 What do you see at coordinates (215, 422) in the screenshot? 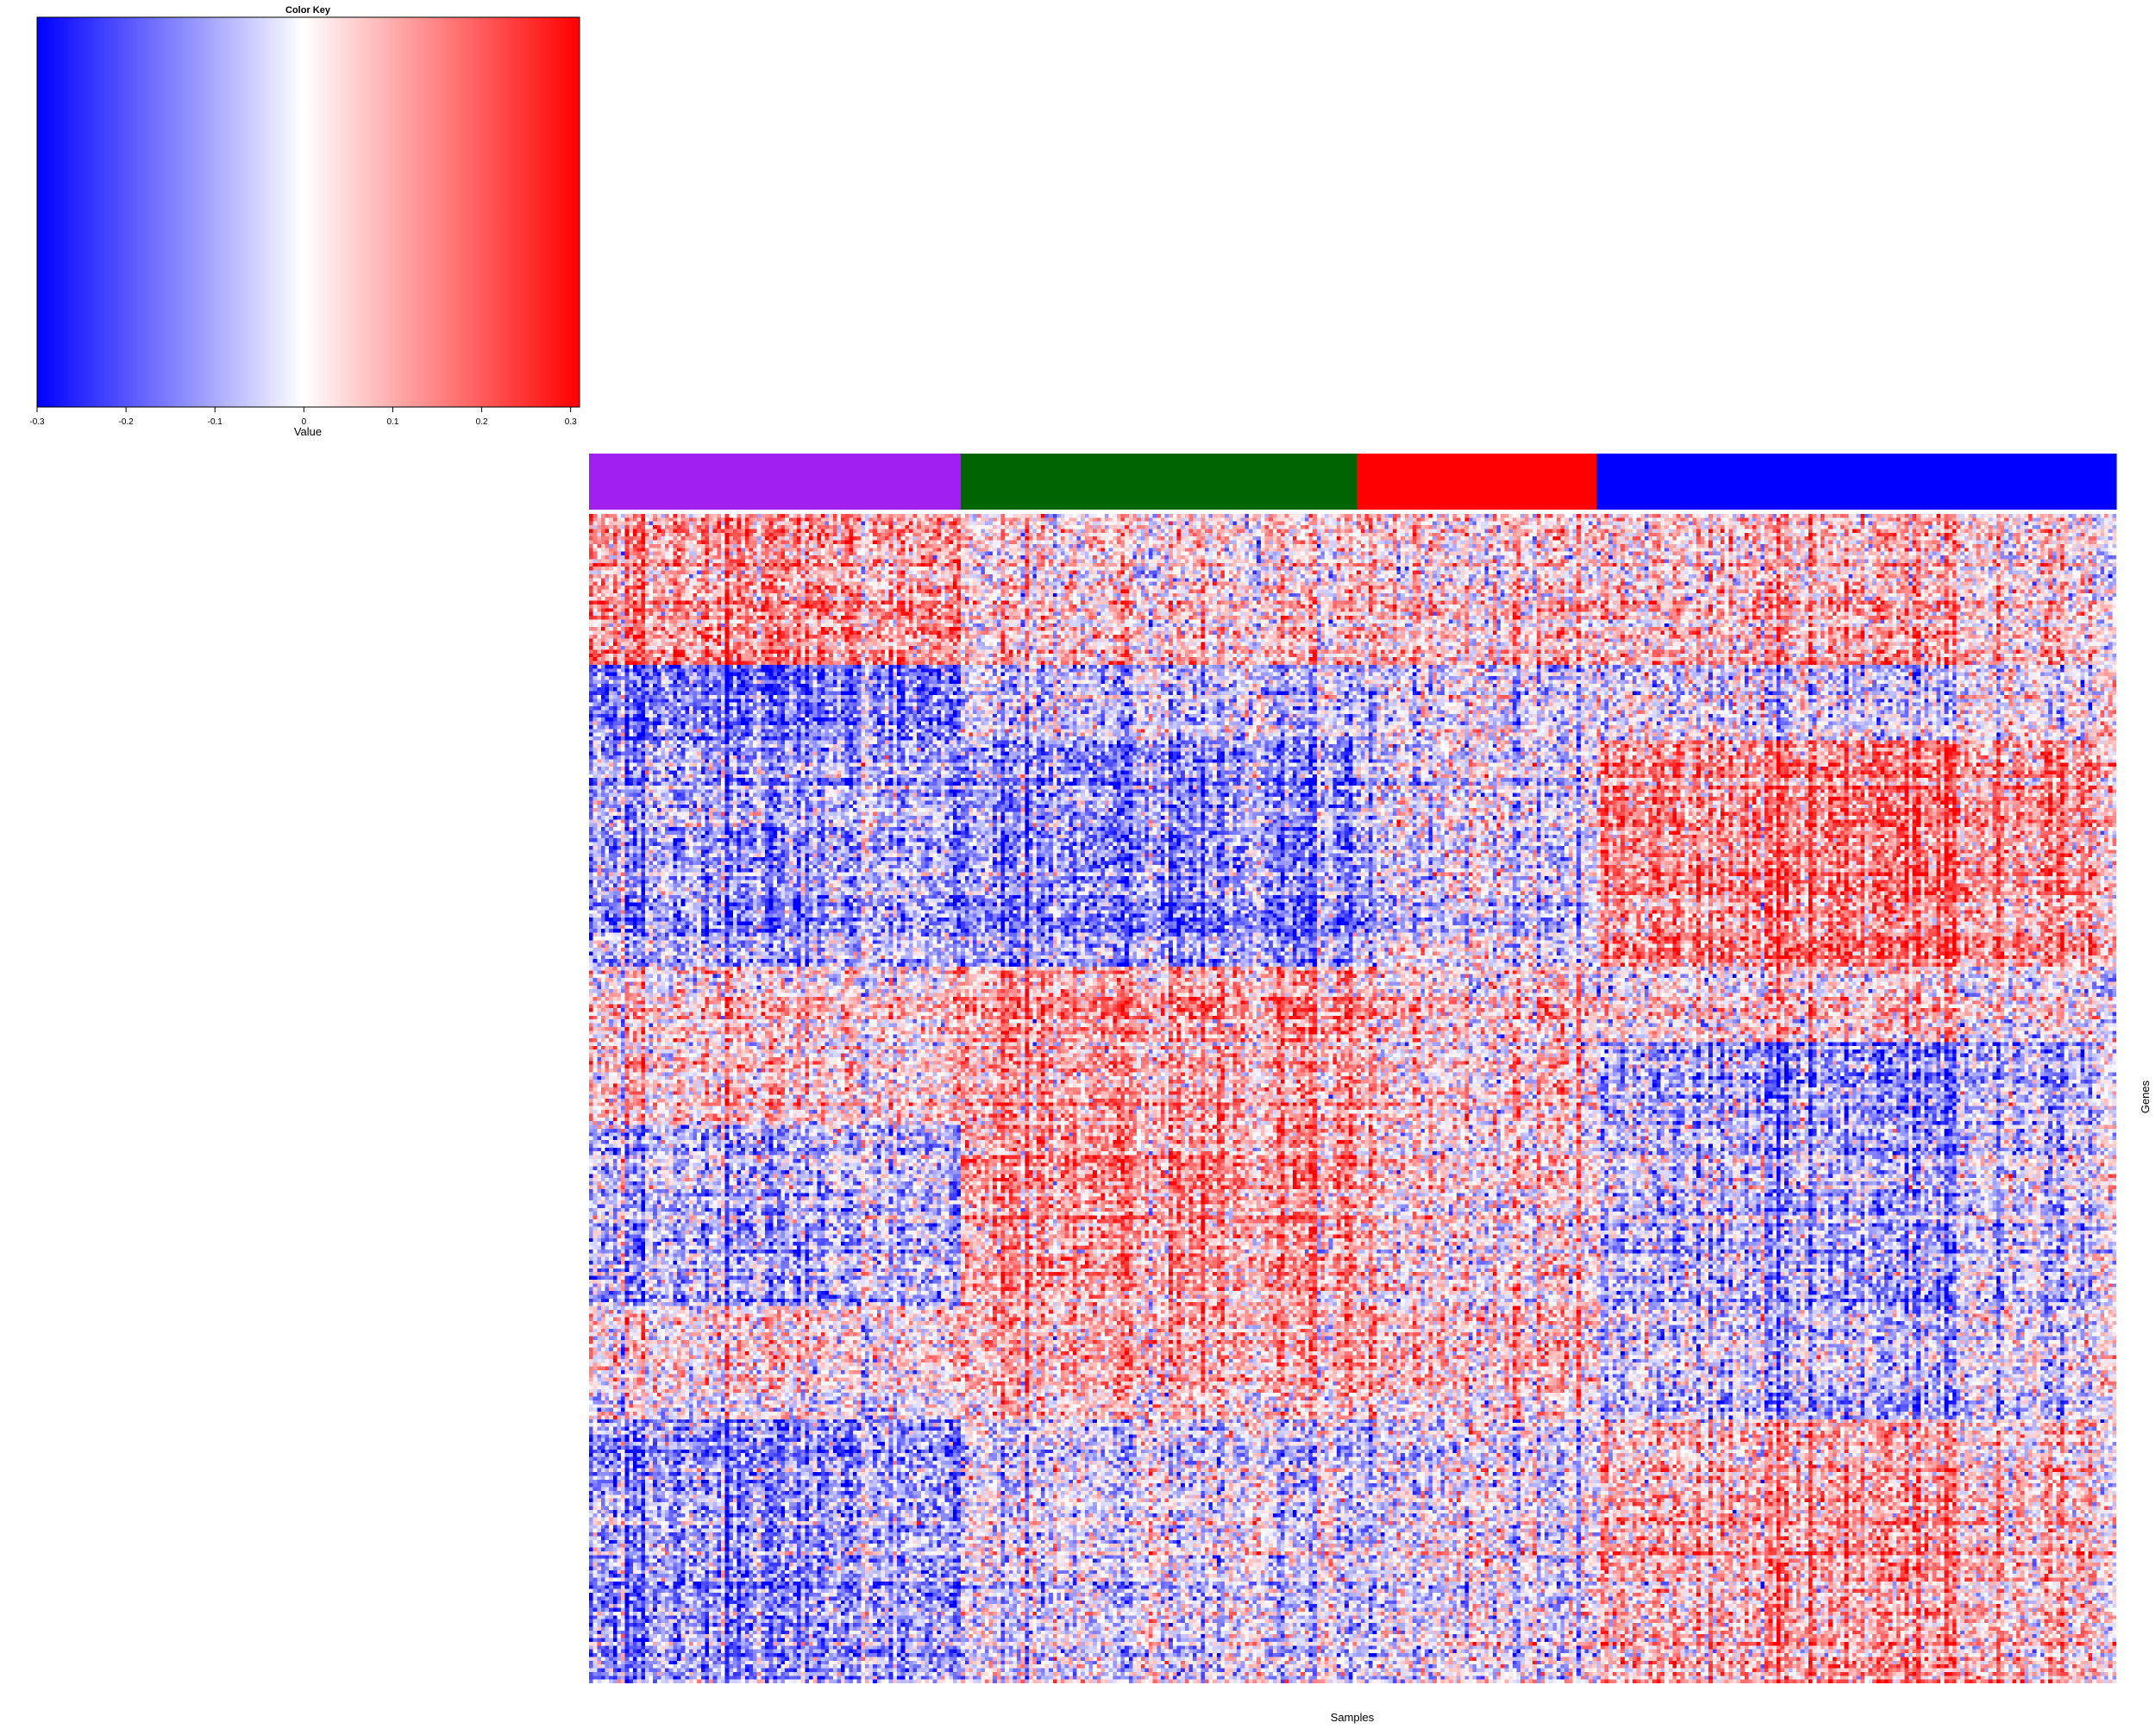
I see `color-key-tick-label: -0.1` at bounding box center [215, 422].